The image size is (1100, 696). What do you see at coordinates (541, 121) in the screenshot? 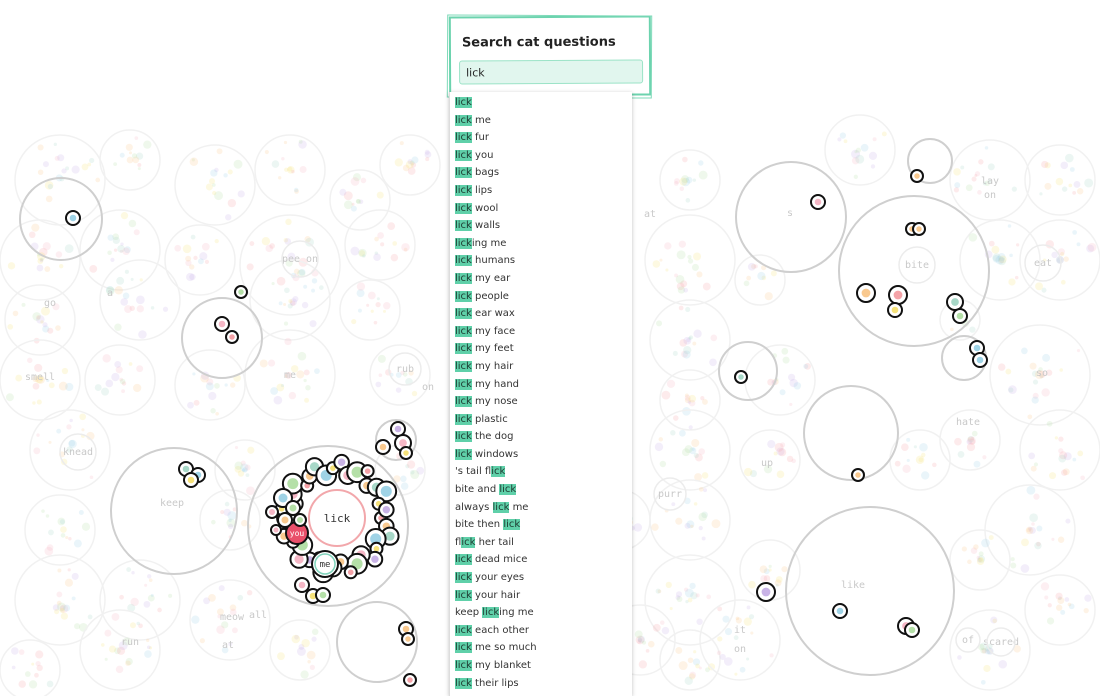
I see `search-result-item: lick me` at bounding box center [541, 121].